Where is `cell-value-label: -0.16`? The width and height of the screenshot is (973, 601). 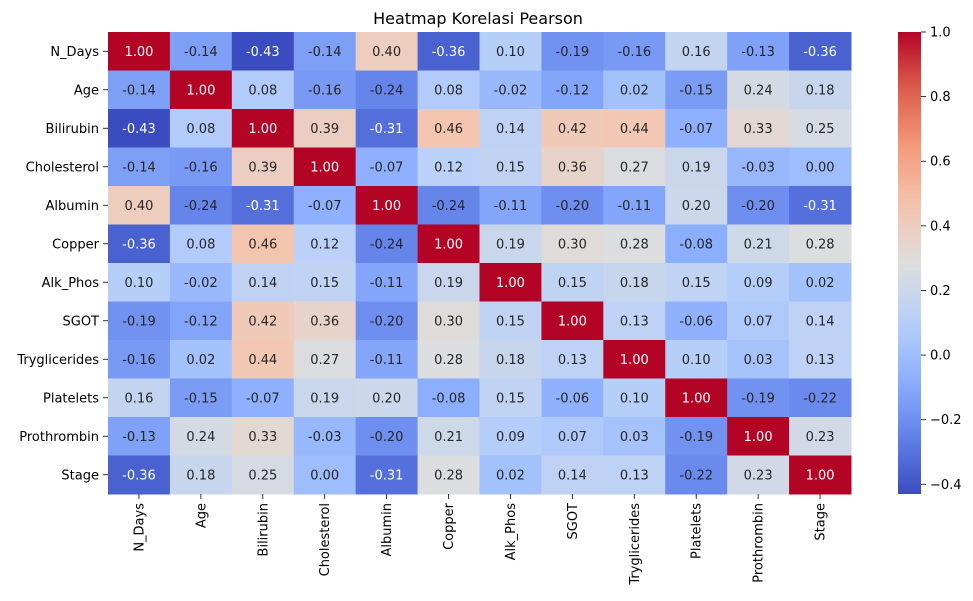 cell-value-label: -0.16 is located at coordinates (325, 90).